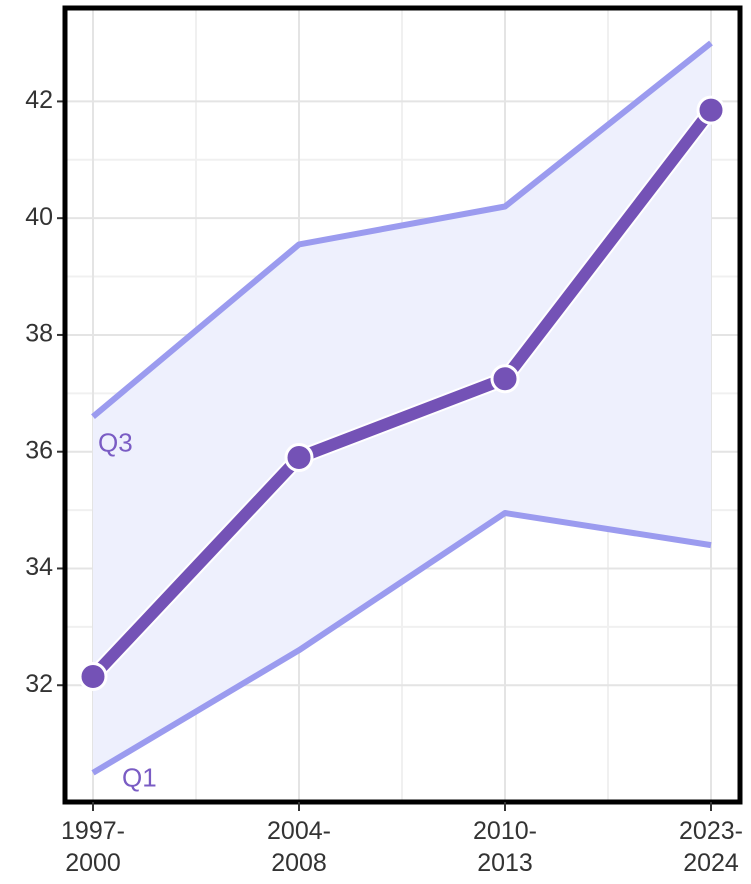 Image resolution: width=751 pixels, height=884 pixels. I want to click on y-tick-label: 32, so click(39, 684).